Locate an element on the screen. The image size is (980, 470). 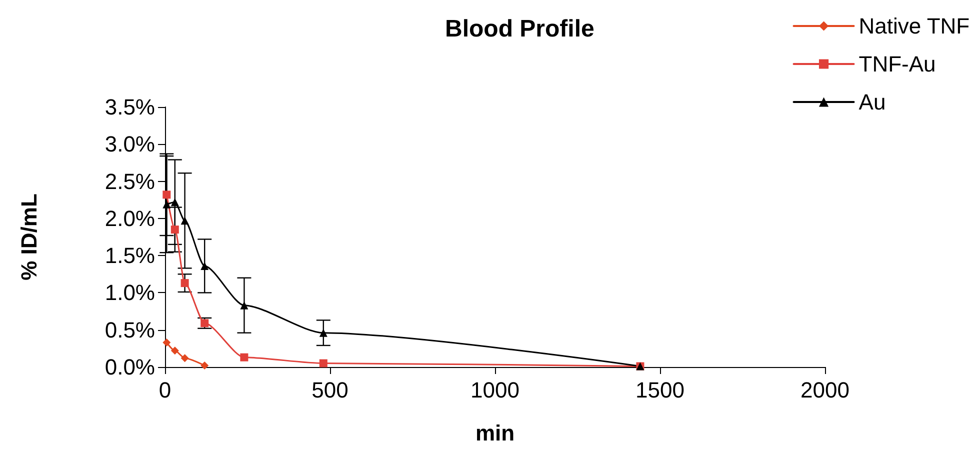
y-tick-label: 2.0% is located at coordinates (129, 218).